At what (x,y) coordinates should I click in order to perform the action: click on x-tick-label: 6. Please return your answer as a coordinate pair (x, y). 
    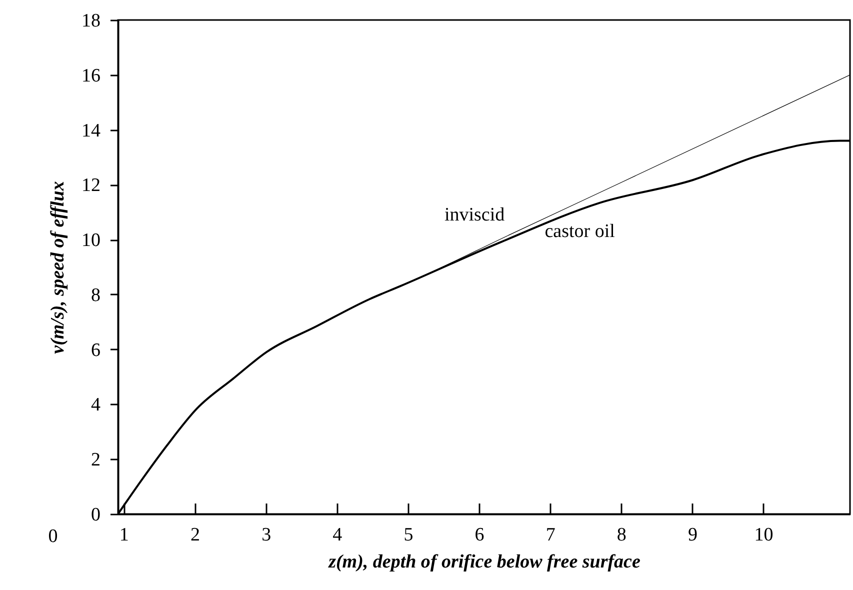
    Looking at the image, I should click on (479, 535).